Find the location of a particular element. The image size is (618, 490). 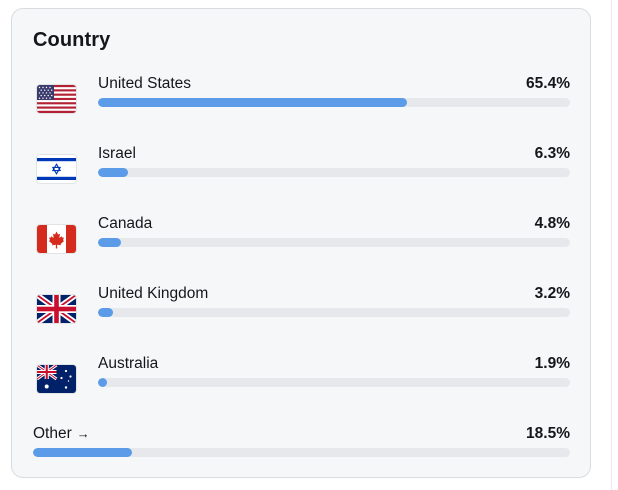

country-percent: 1.9% is located at coordinates (552, 363).